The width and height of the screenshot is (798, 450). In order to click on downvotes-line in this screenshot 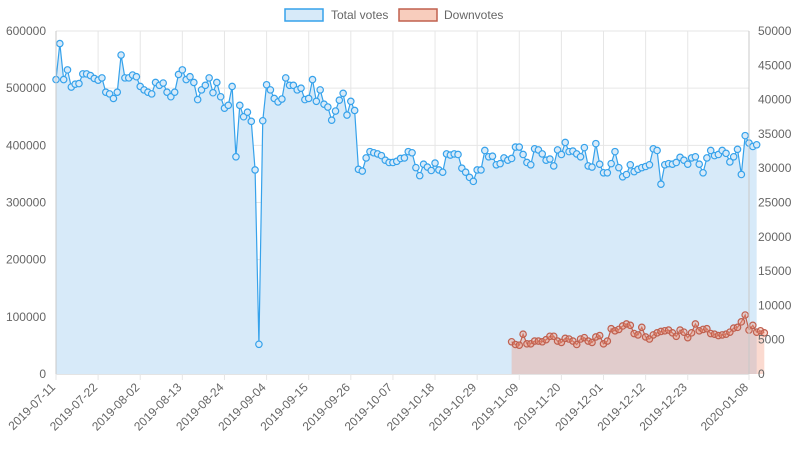, I will do `click(638, 329)`.